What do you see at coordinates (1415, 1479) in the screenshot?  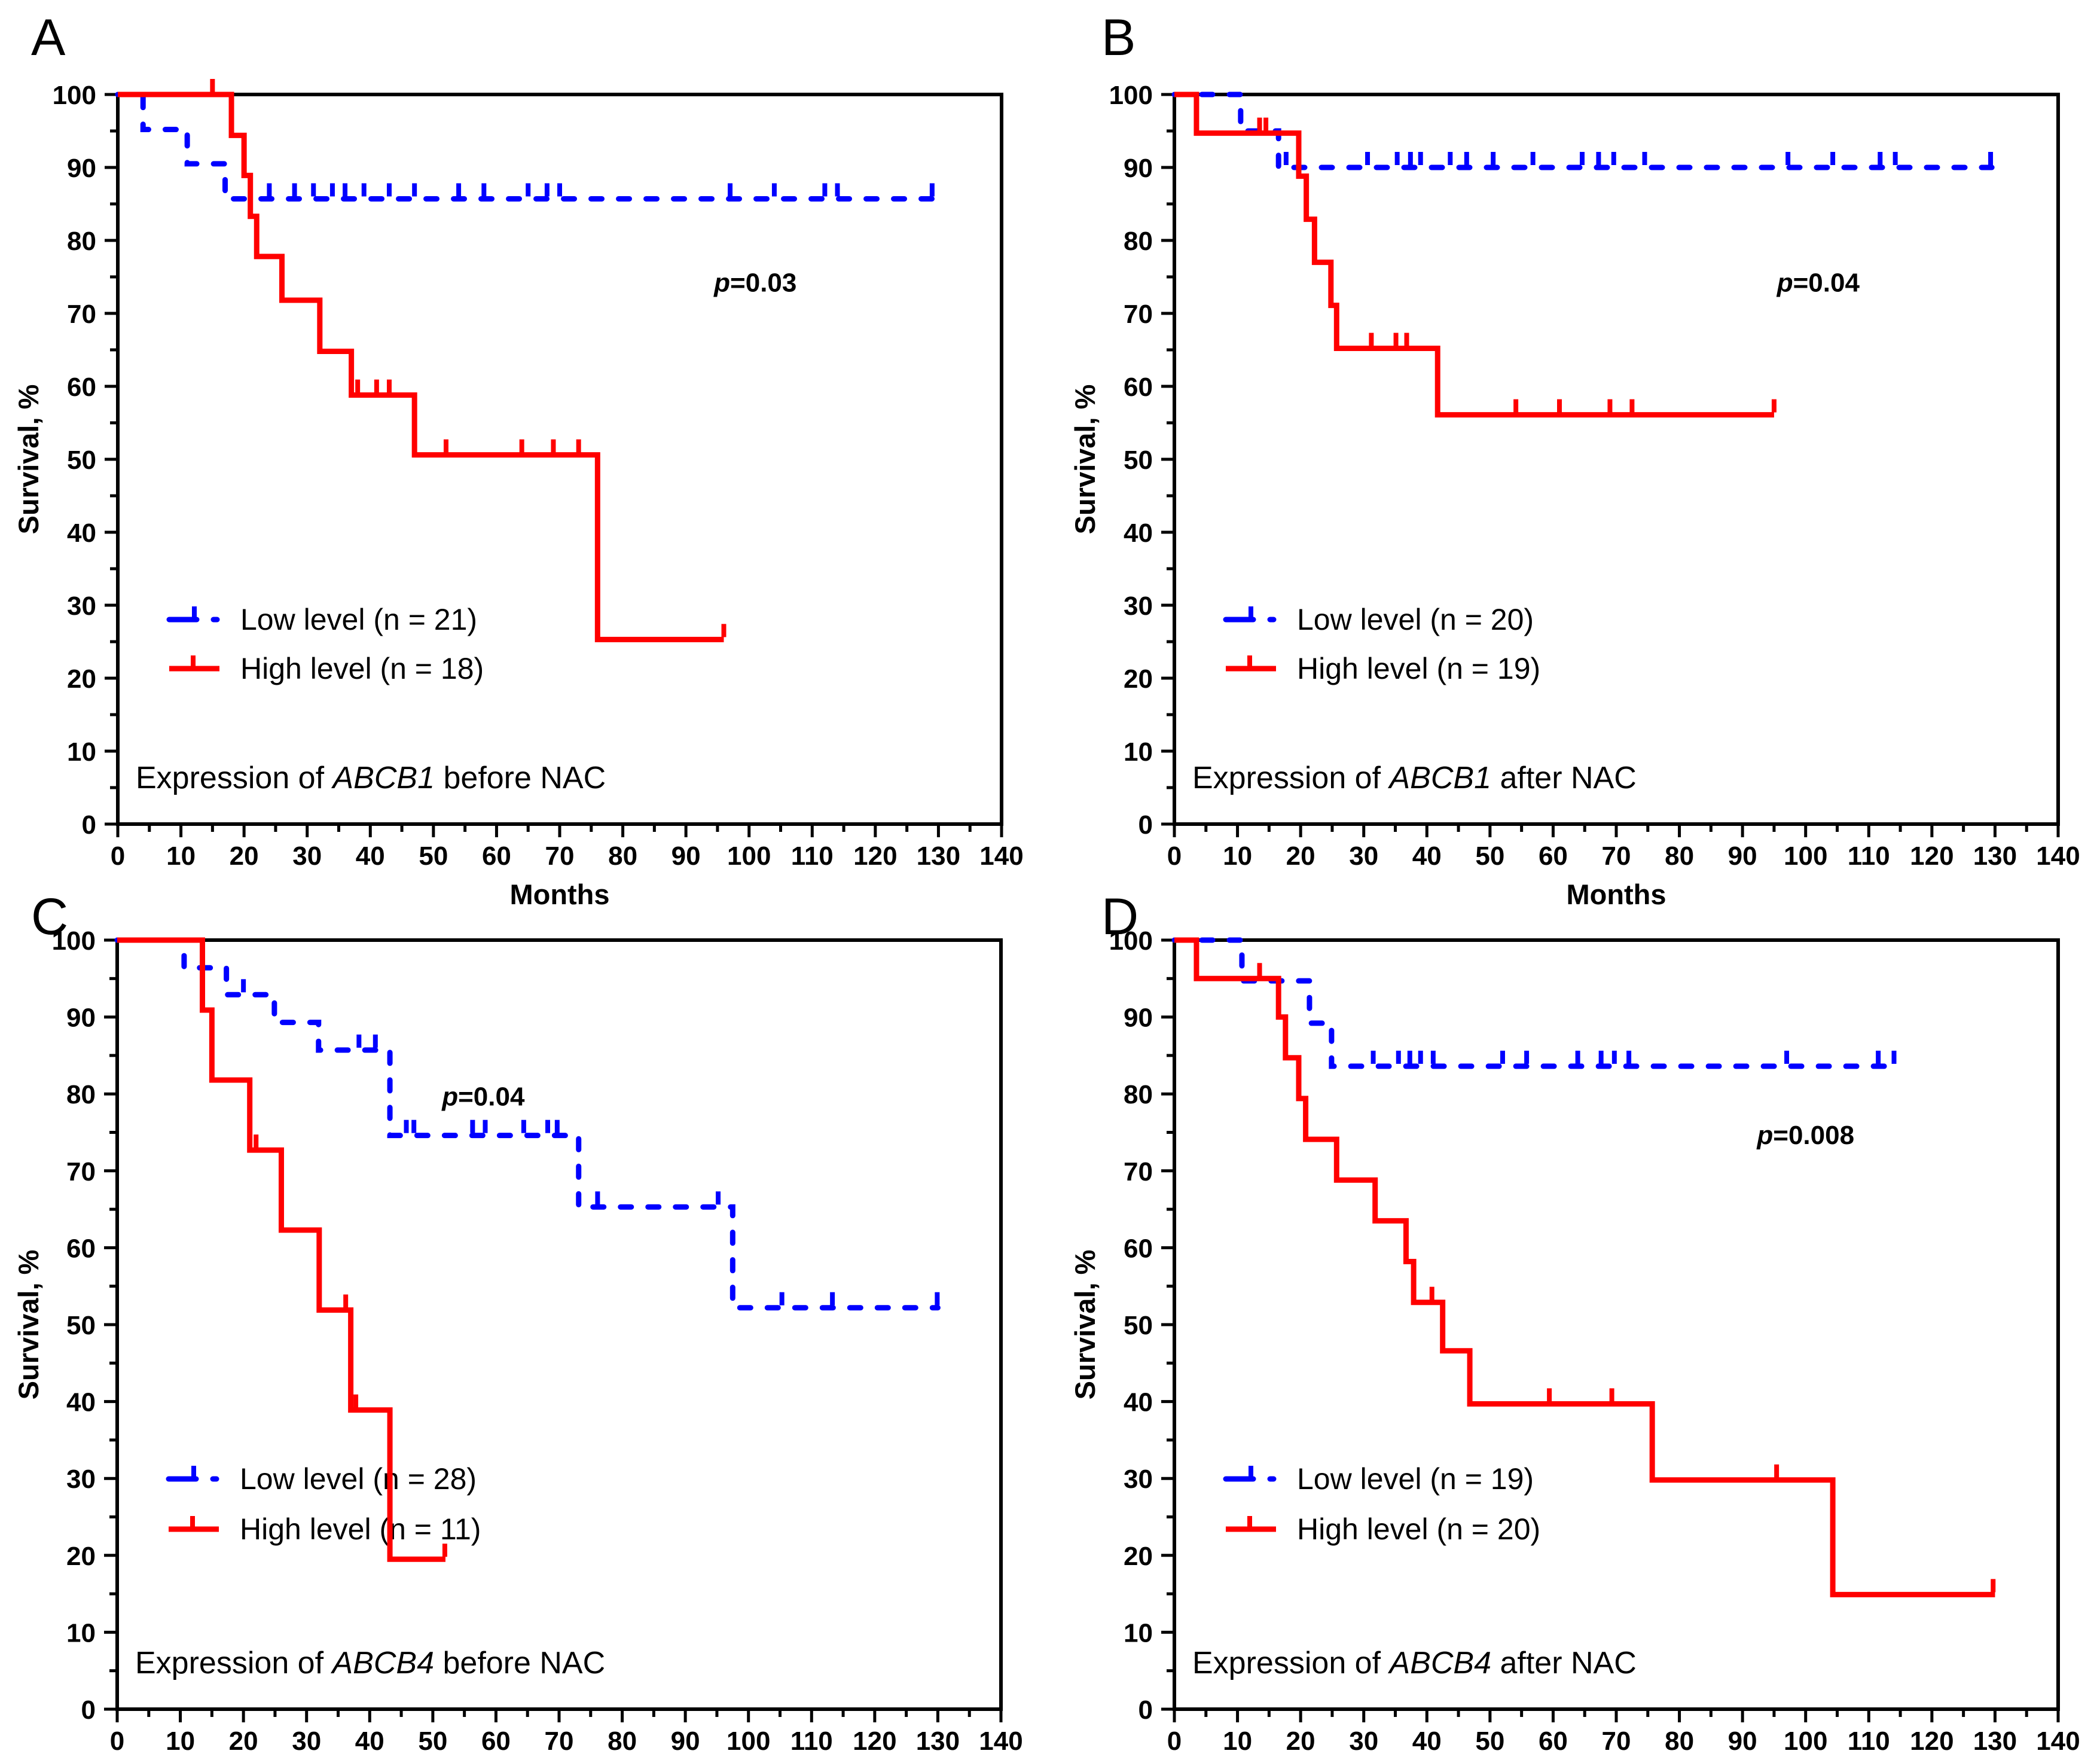 I see `legend-label-low: Low level (n = 19)` at bounding box center [1415, 1479].